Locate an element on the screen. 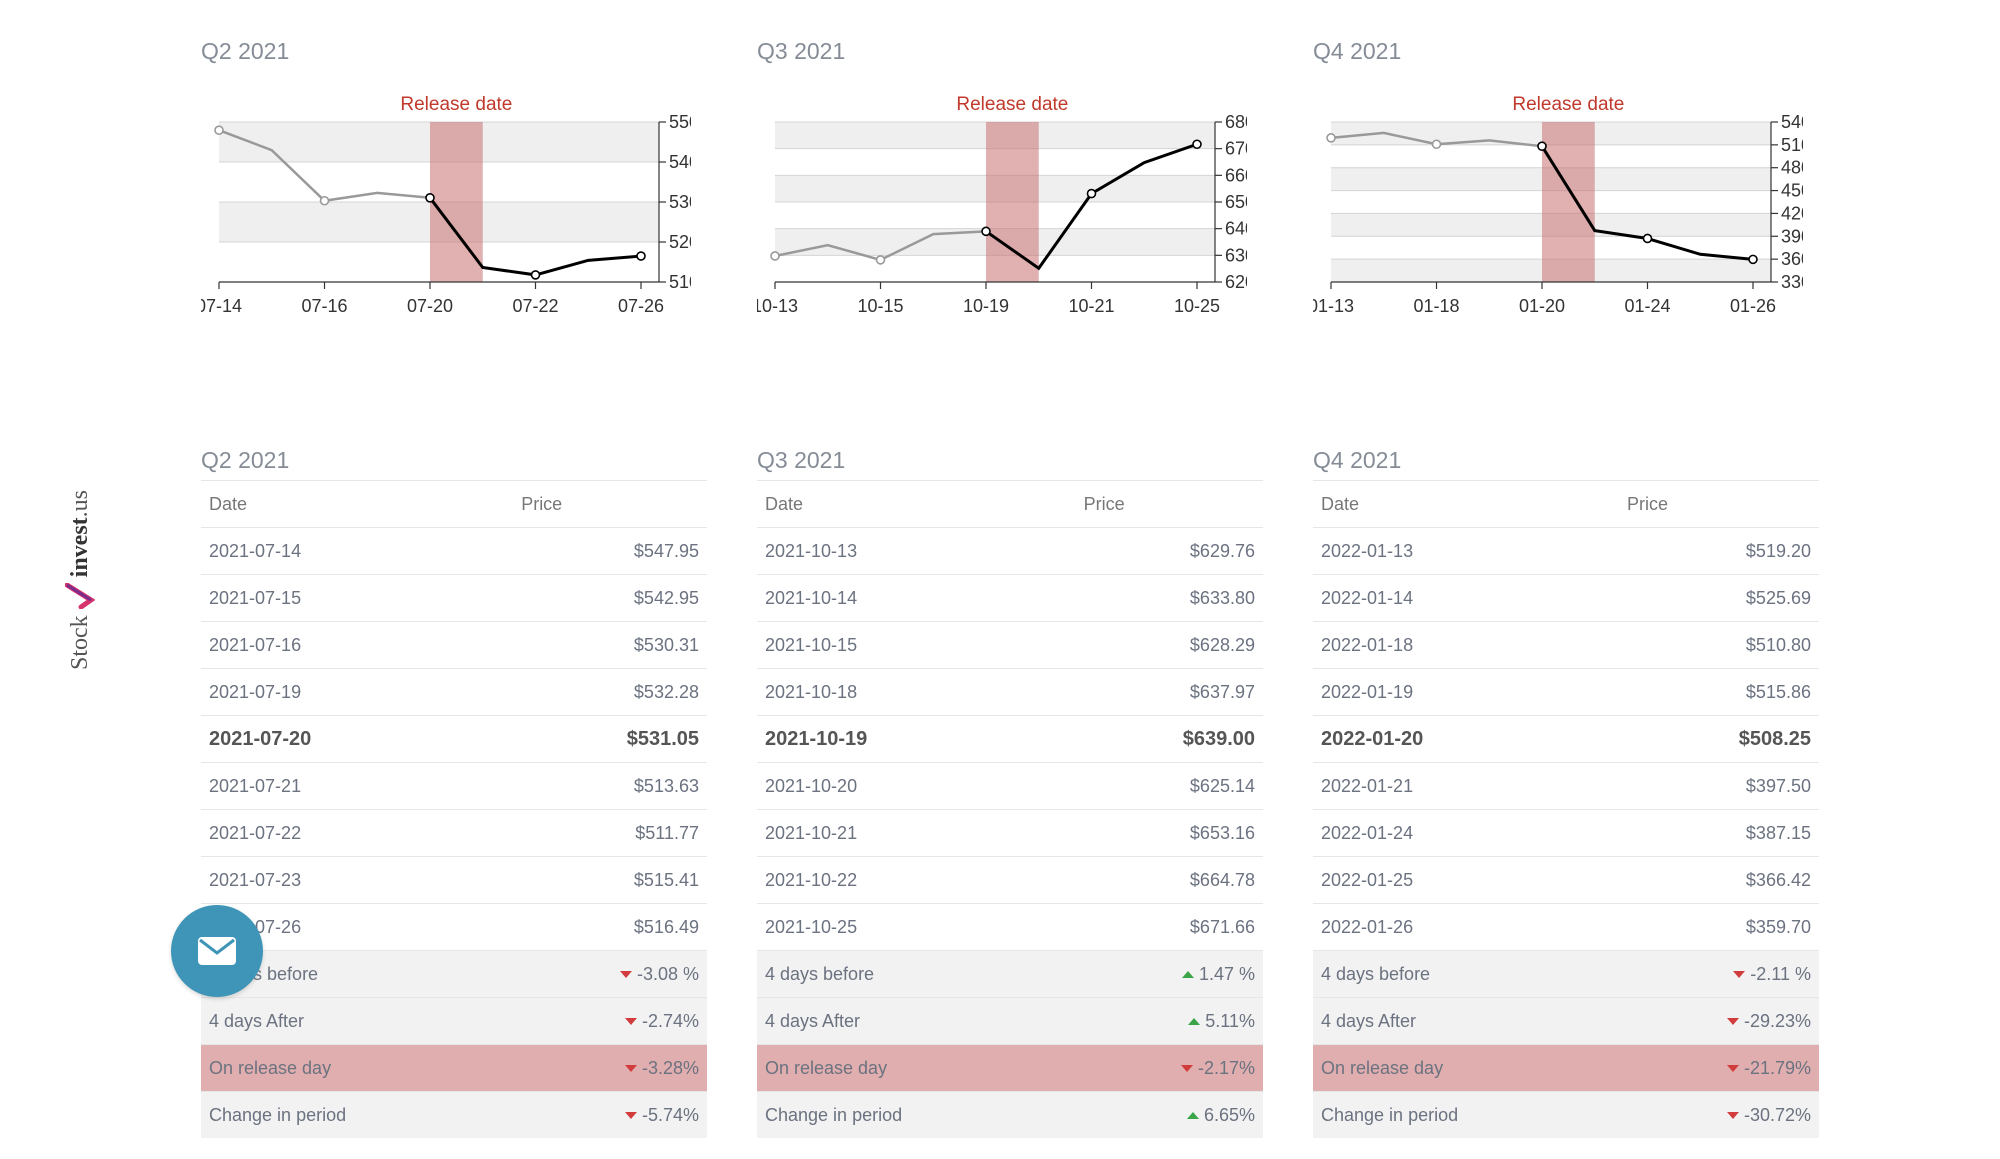 The height and width of the screenshot is (1159, 2000). row-date: 2021-10-13 is located at coordinates (916, 551).